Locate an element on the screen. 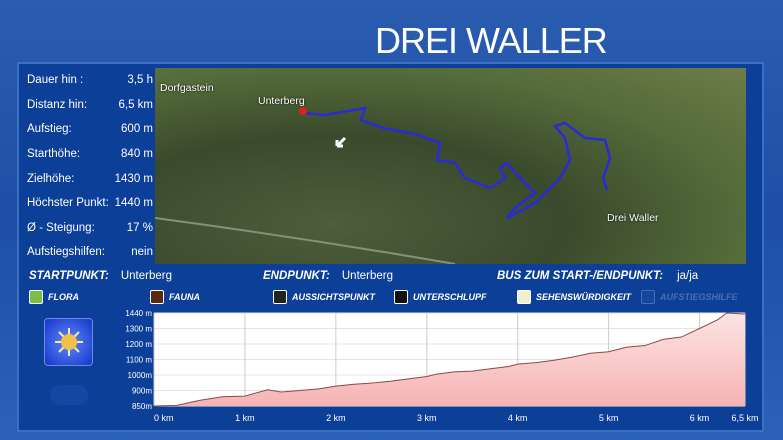 Image resolution: width=783 pixels, height=440 pixels. end-point: ENDPUNKT: Unterberg is located at coordinates (328, 276).